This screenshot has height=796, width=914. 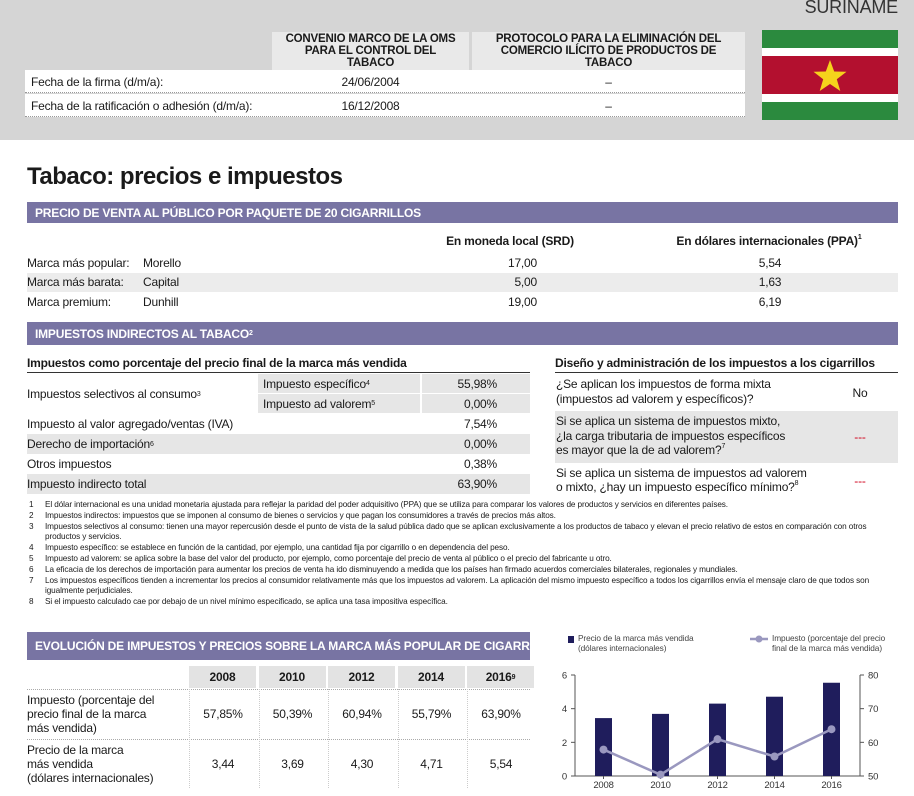 I want to click on date-value: 16/12/2008, so click(x=370, y=105).